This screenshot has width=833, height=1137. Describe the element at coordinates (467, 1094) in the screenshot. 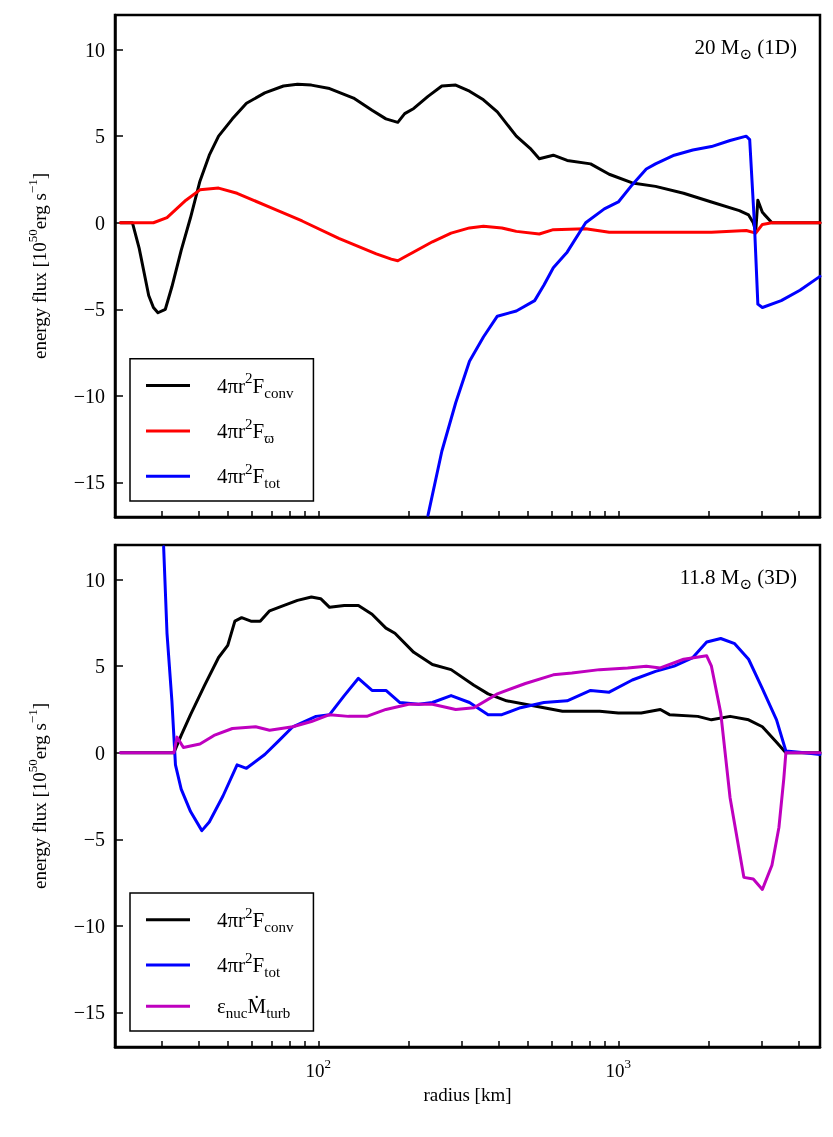

I see `x-axis-title: radius [km]` at that location.